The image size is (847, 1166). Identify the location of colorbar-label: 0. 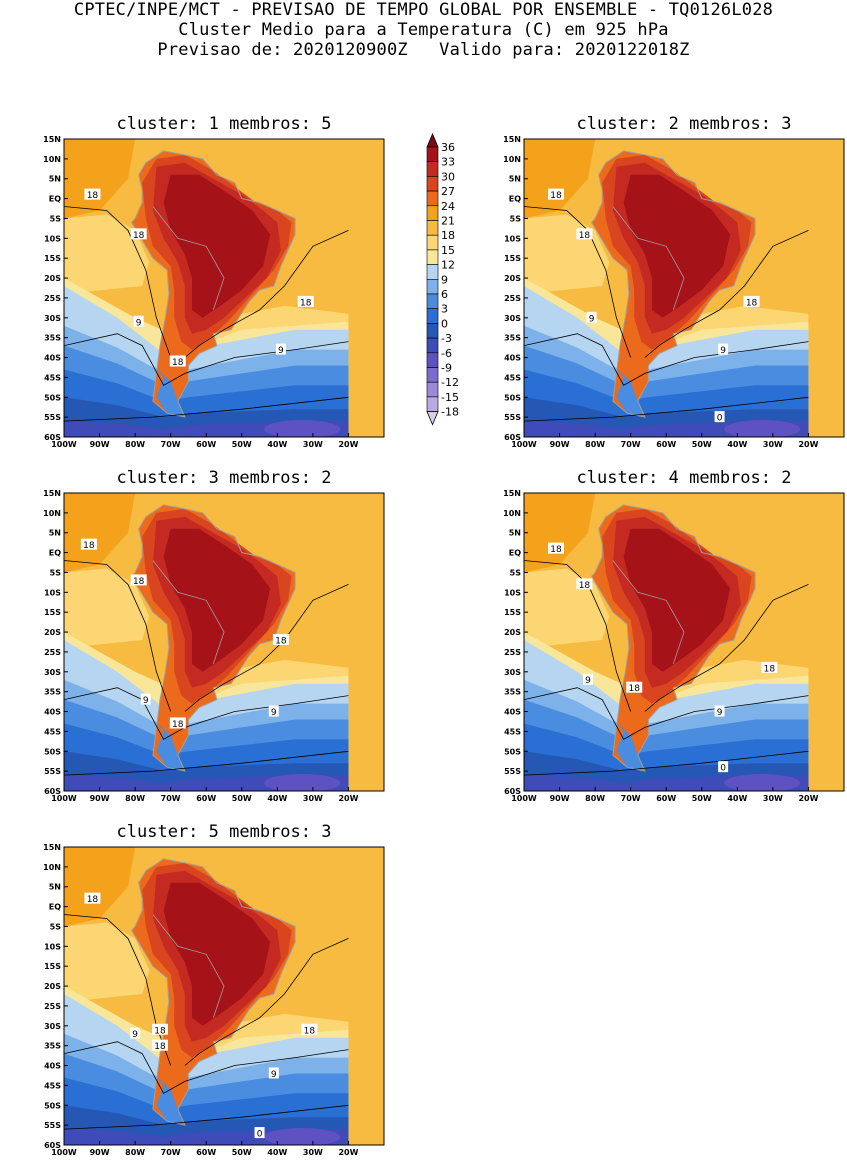
(444, 323).